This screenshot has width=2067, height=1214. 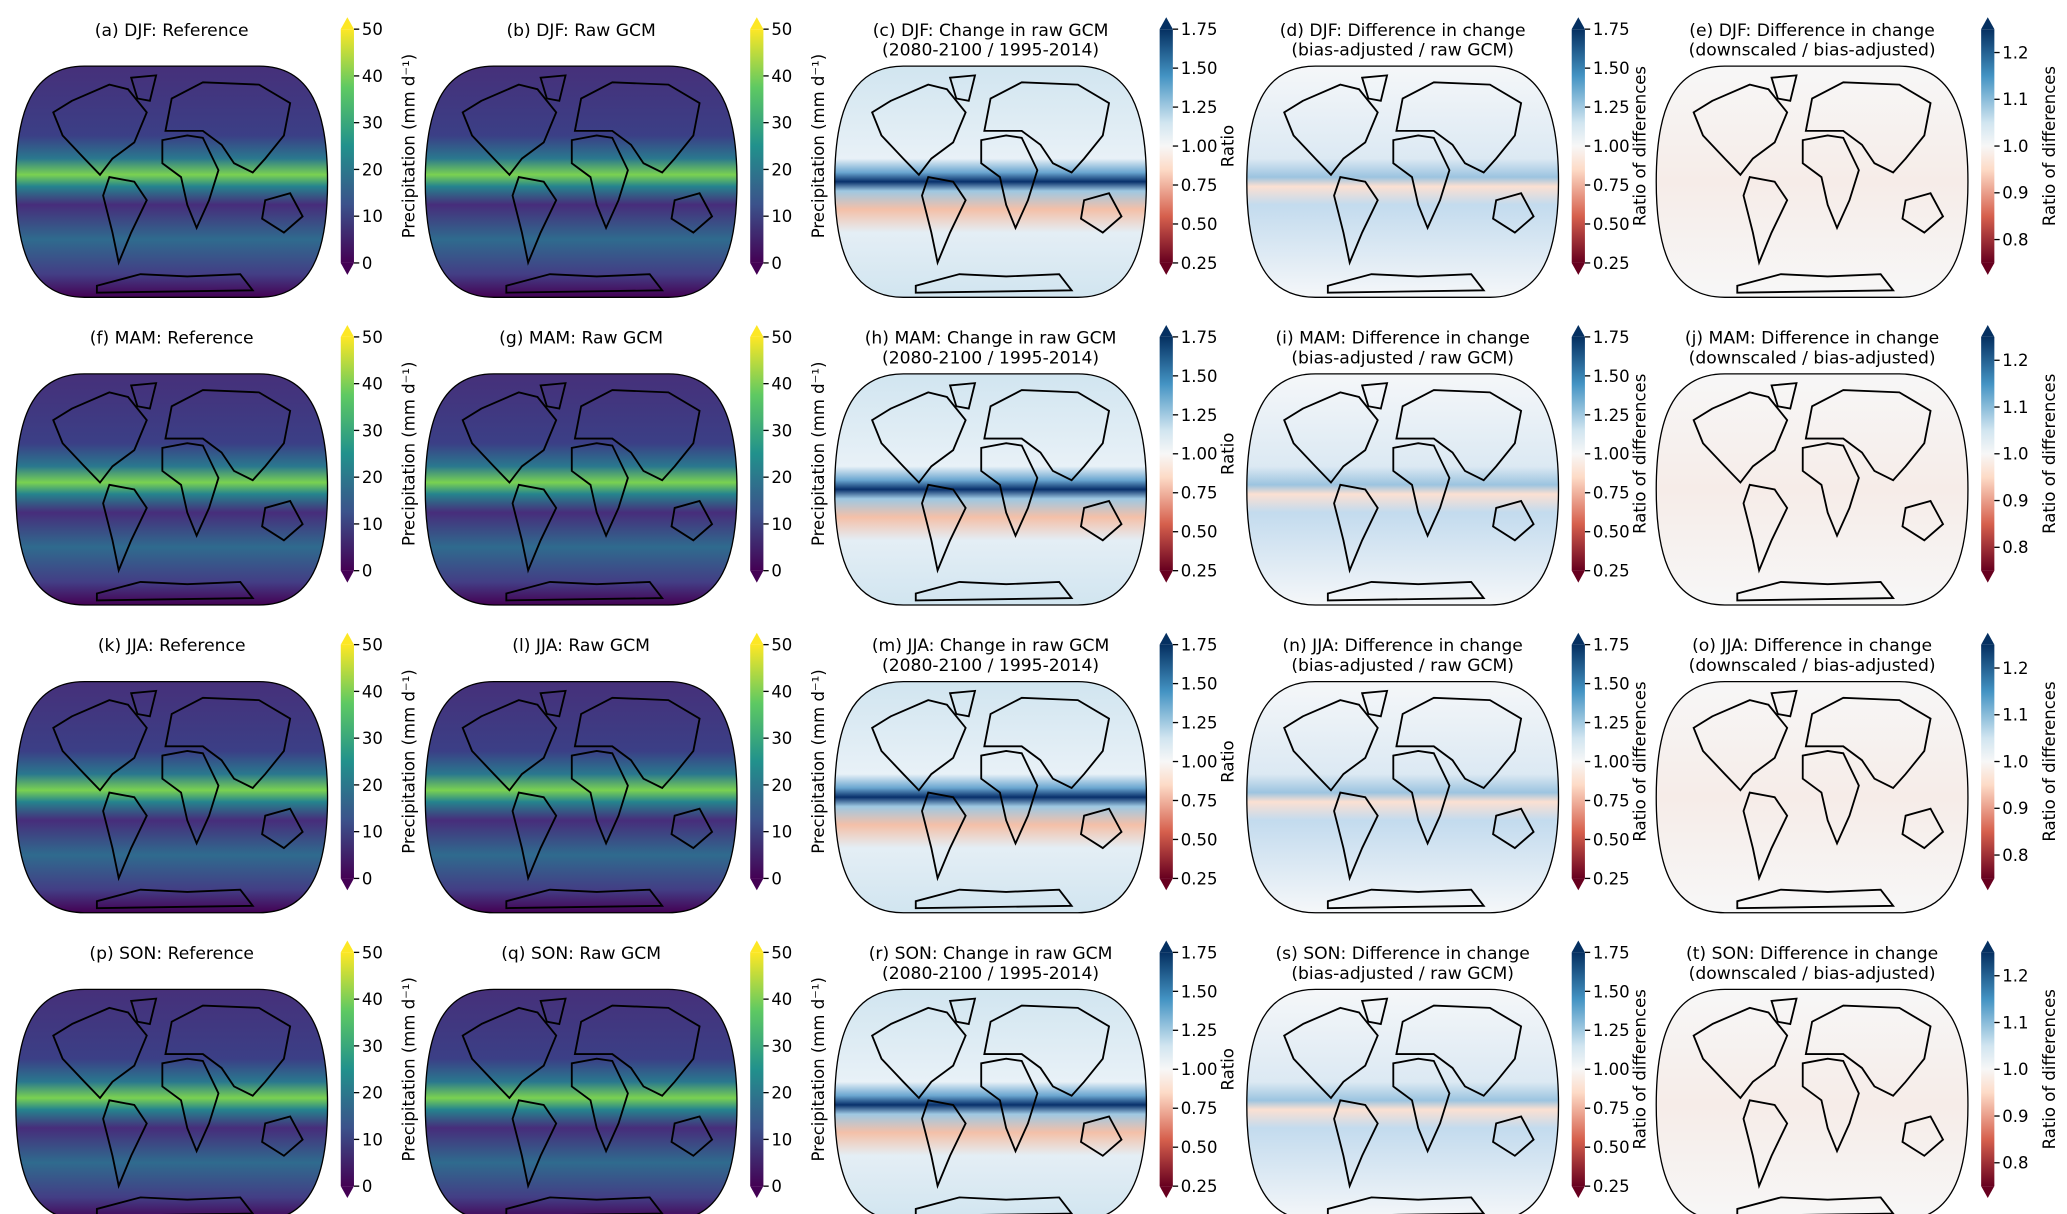 What do you see at coordinates (581, 646) in the screenshot?
I see `panel-title: (l) JJA: Raw GCM` at bounding box center [581, 646].